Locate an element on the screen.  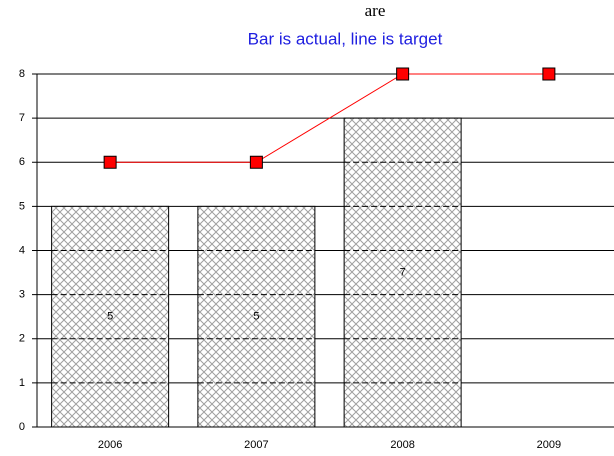
x-tick-label: 2007 is located at coordinates (256, 445).